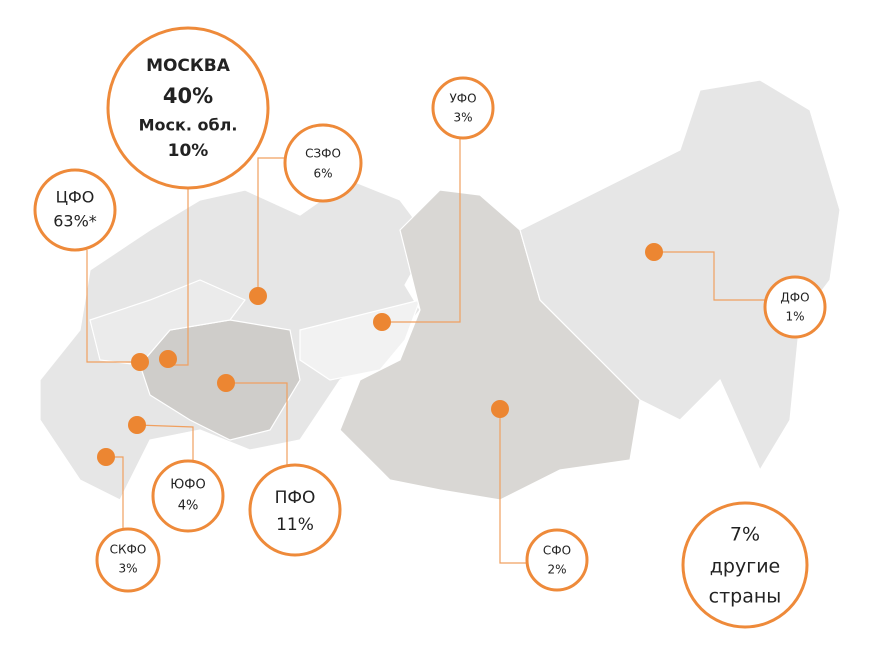  What do you see at coordinates (295, 498) in the screenshot?
I see `callout-text: ПФО` at bounding box center [295, 498].